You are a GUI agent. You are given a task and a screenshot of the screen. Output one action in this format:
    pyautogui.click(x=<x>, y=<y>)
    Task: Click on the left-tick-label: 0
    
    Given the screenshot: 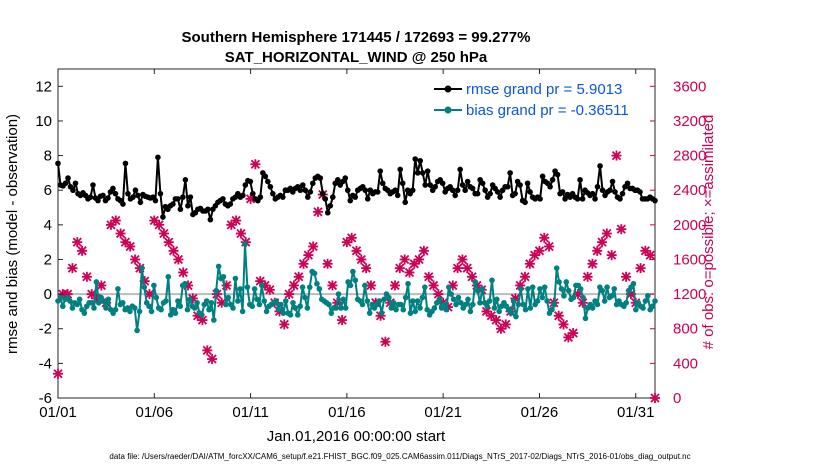 What is the action you would take?
    pyautogui.click(x=48, y=294)
    